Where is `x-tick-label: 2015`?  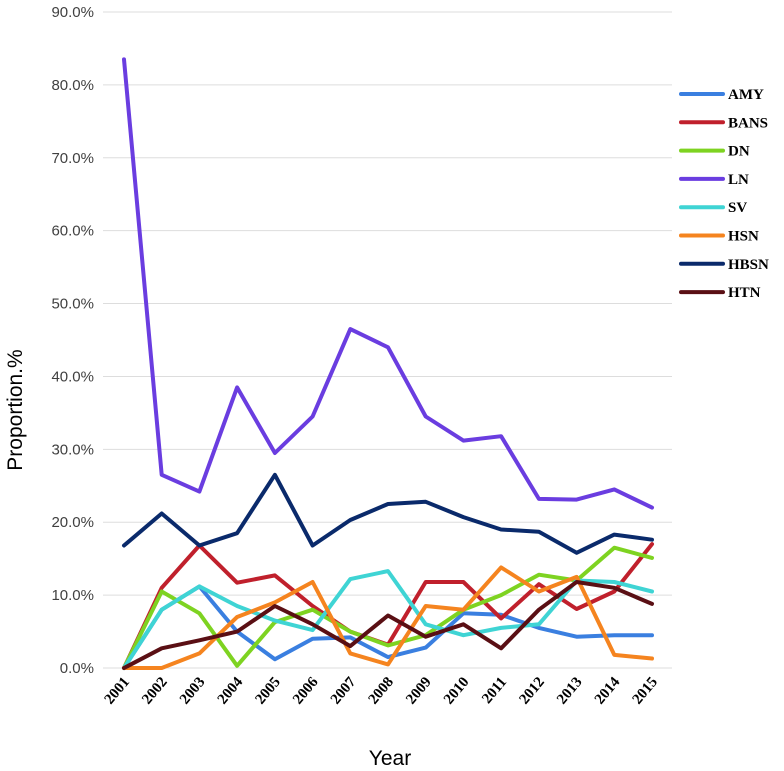
x-tick-label: 2015 is located at coordinates (646, 690).